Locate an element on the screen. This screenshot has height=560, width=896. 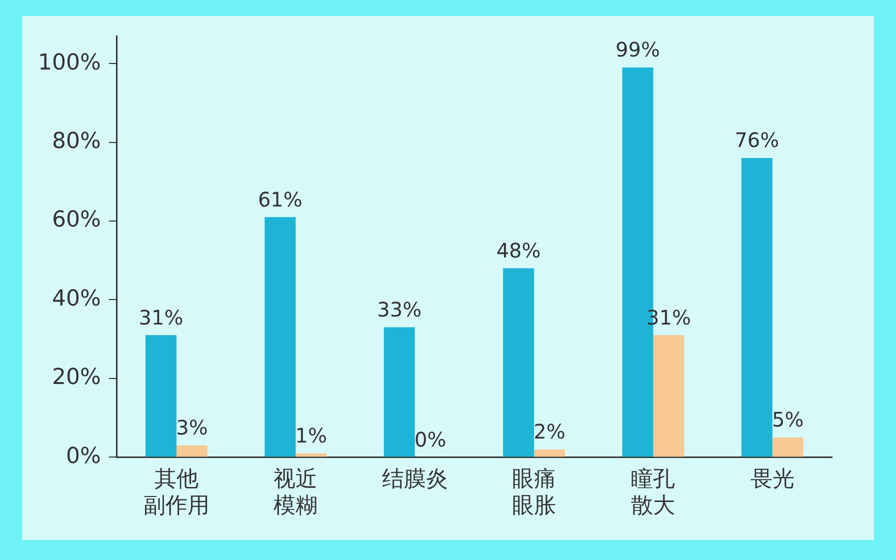
data-label: 3% is located at coordinates (192, 428).